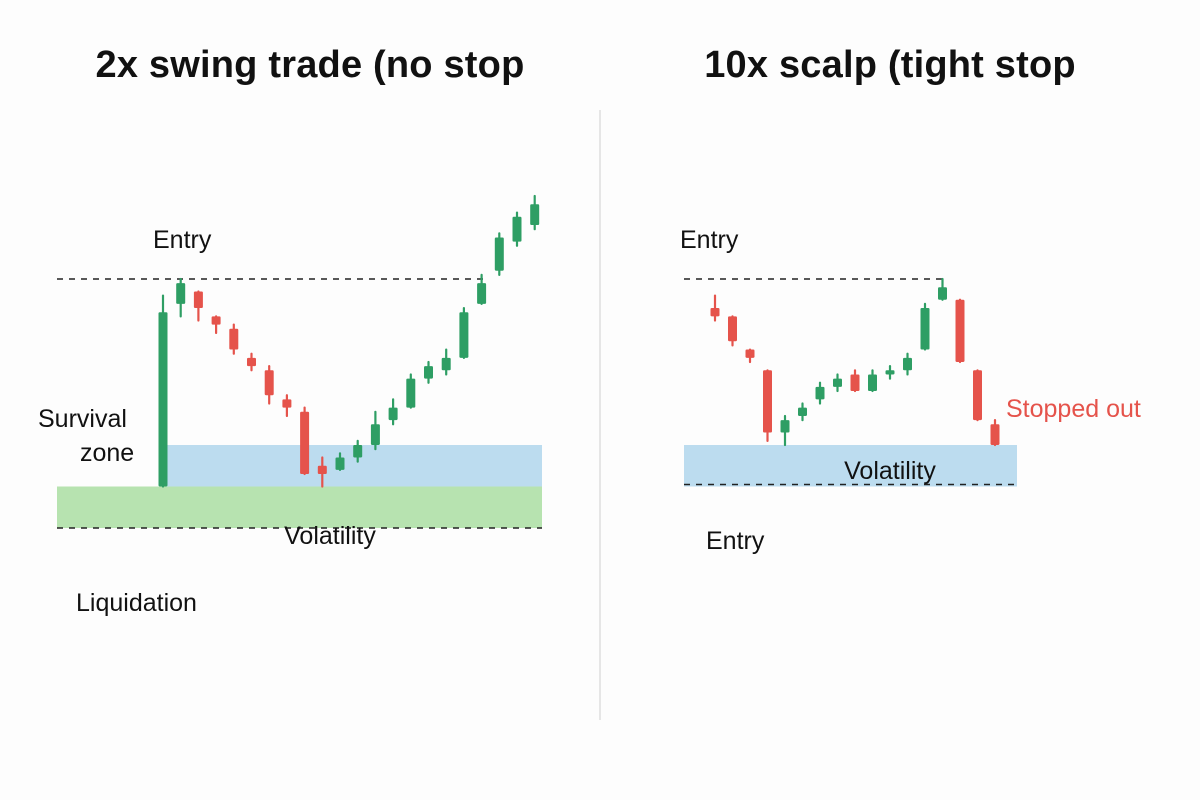  I want to click on right-candles, so click(855, 362).